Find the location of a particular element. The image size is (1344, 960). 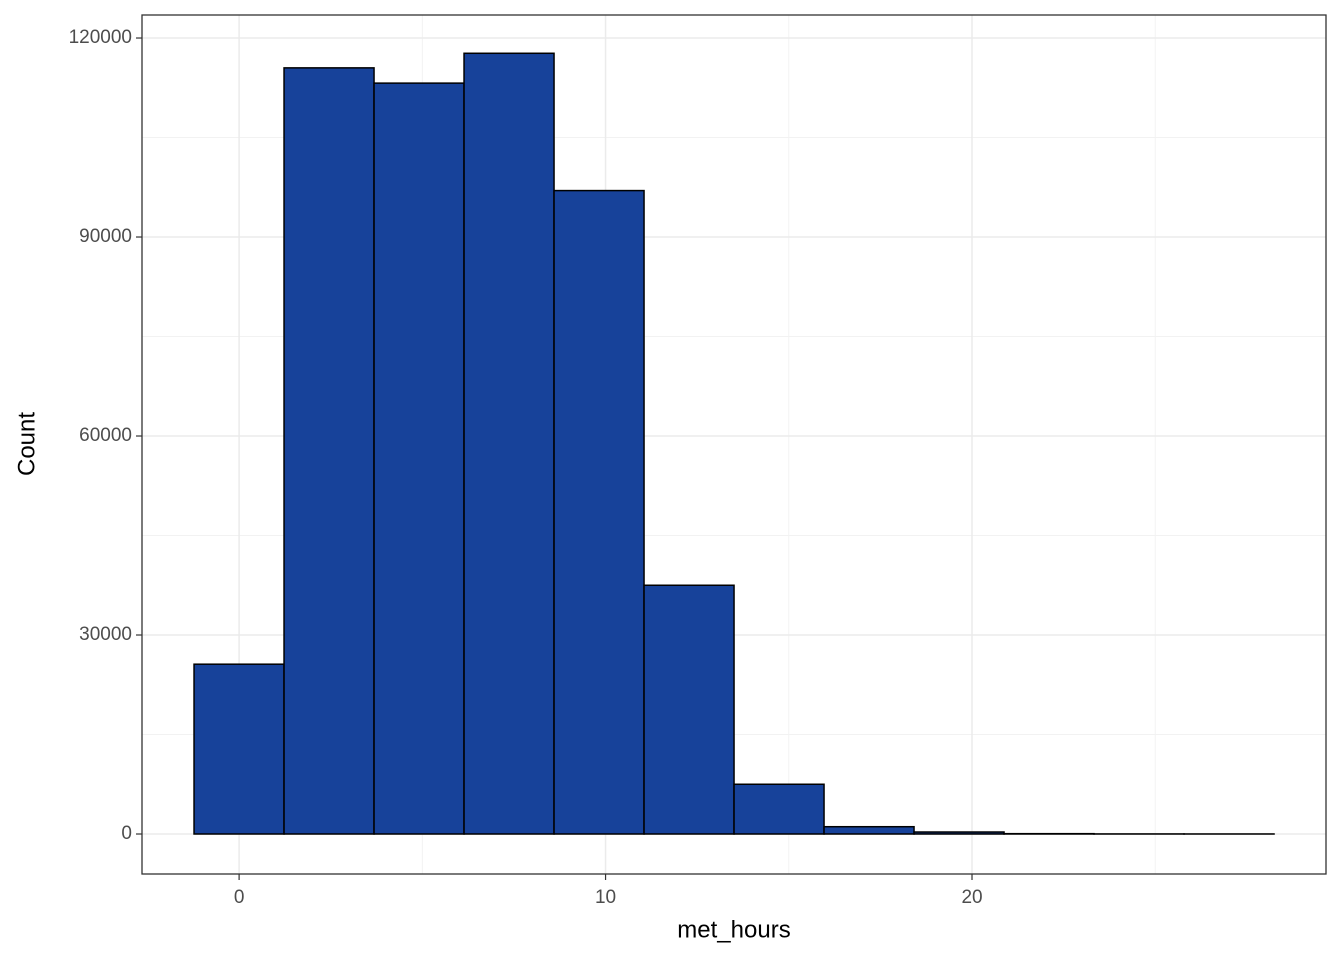

x-tick-label: 0 is located at coordinates (239, 897).